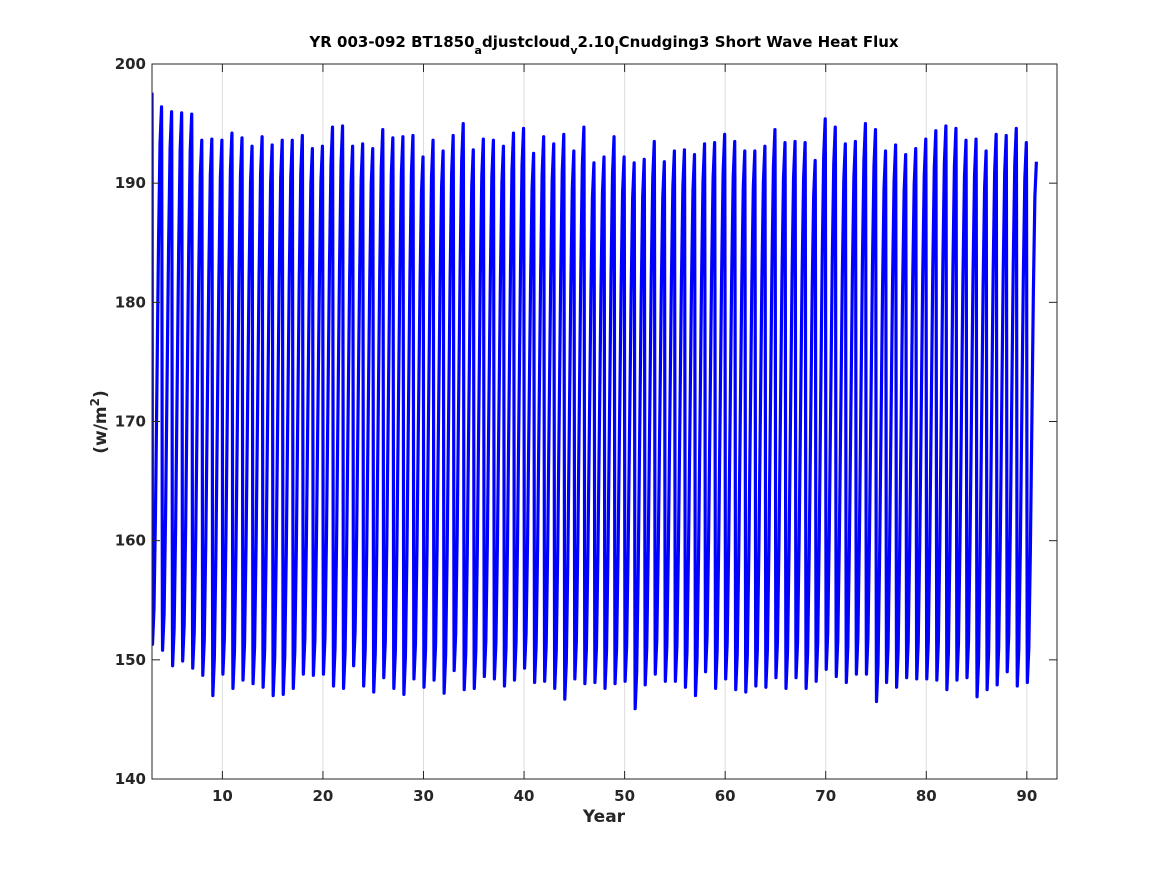 This screenshot has height=875, width=1167. Describe the element at coordinates (130, 64) in the screenshot. I see `y-tick-label: 200` at that location.